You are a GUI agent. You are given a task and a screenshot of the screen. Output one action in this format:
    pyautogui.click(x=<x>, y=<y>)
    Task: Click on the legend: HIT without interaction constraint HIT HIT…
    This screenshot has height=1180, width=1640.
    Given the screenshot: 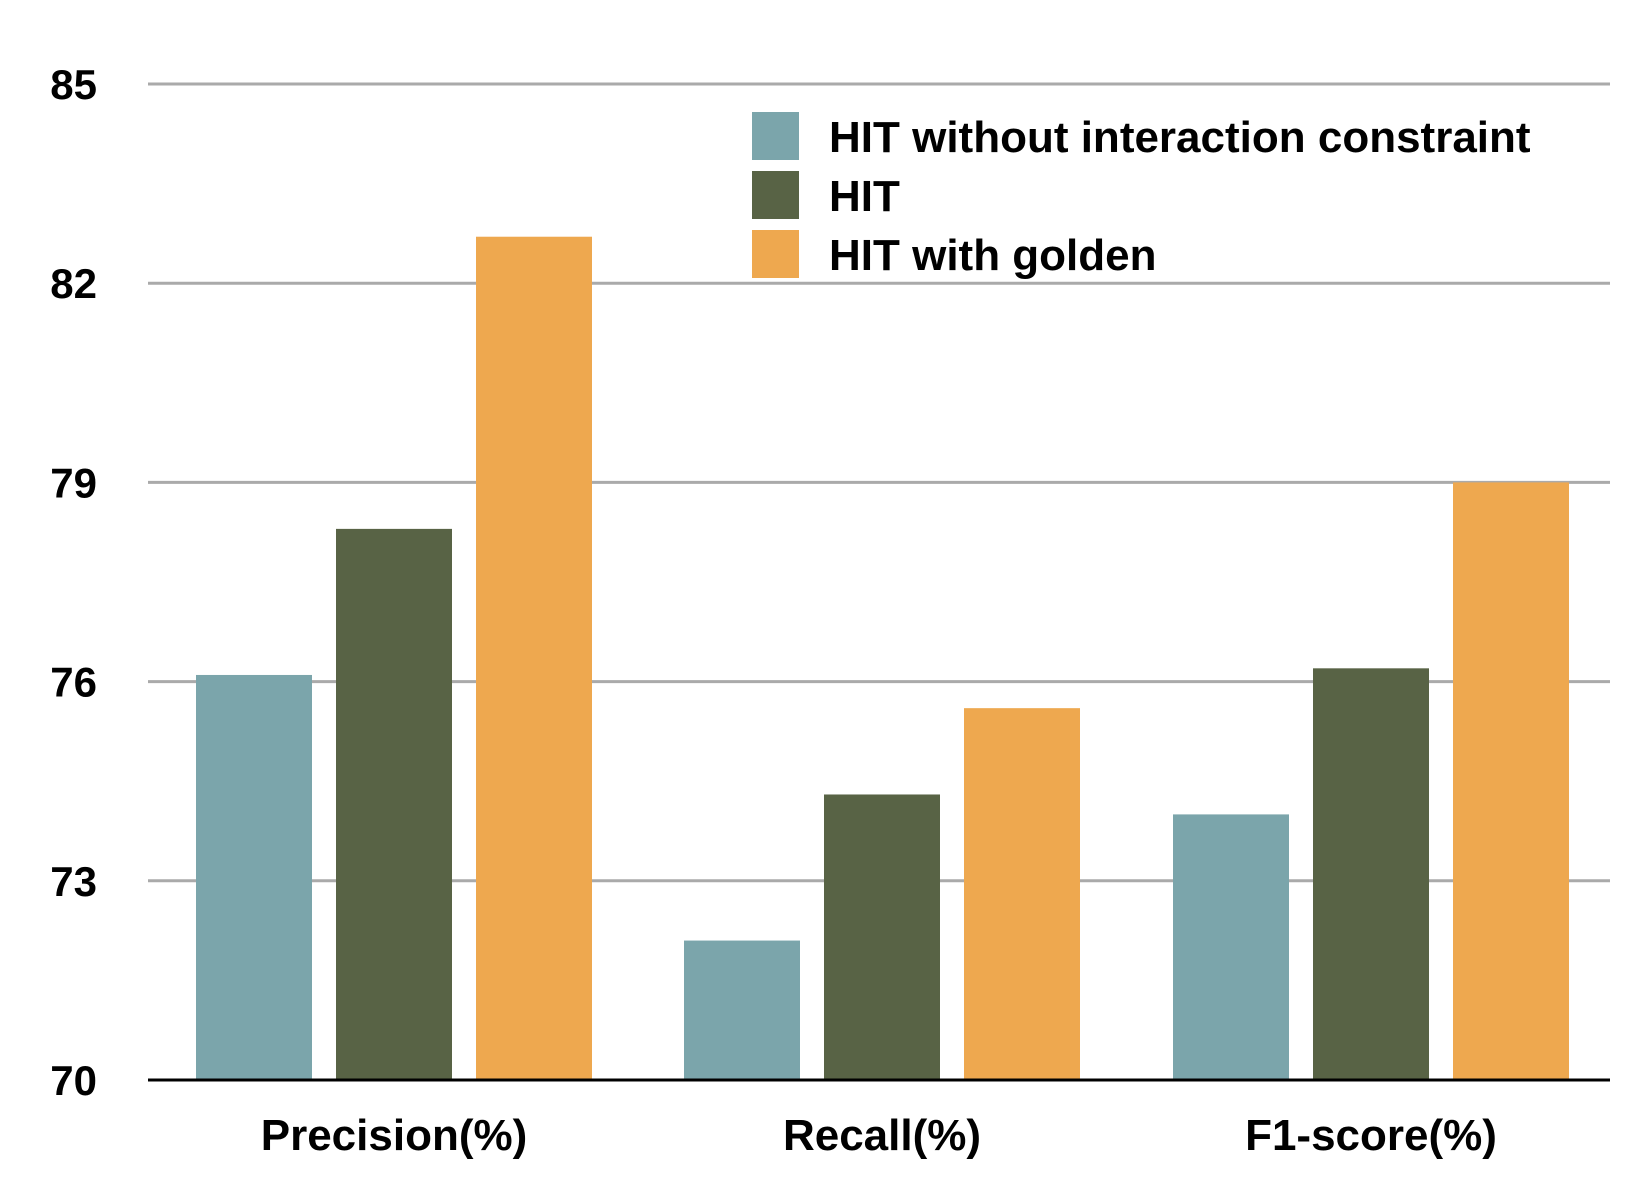 What is the action you would take?
    pyautogui.click(x=1141, y=196)
    